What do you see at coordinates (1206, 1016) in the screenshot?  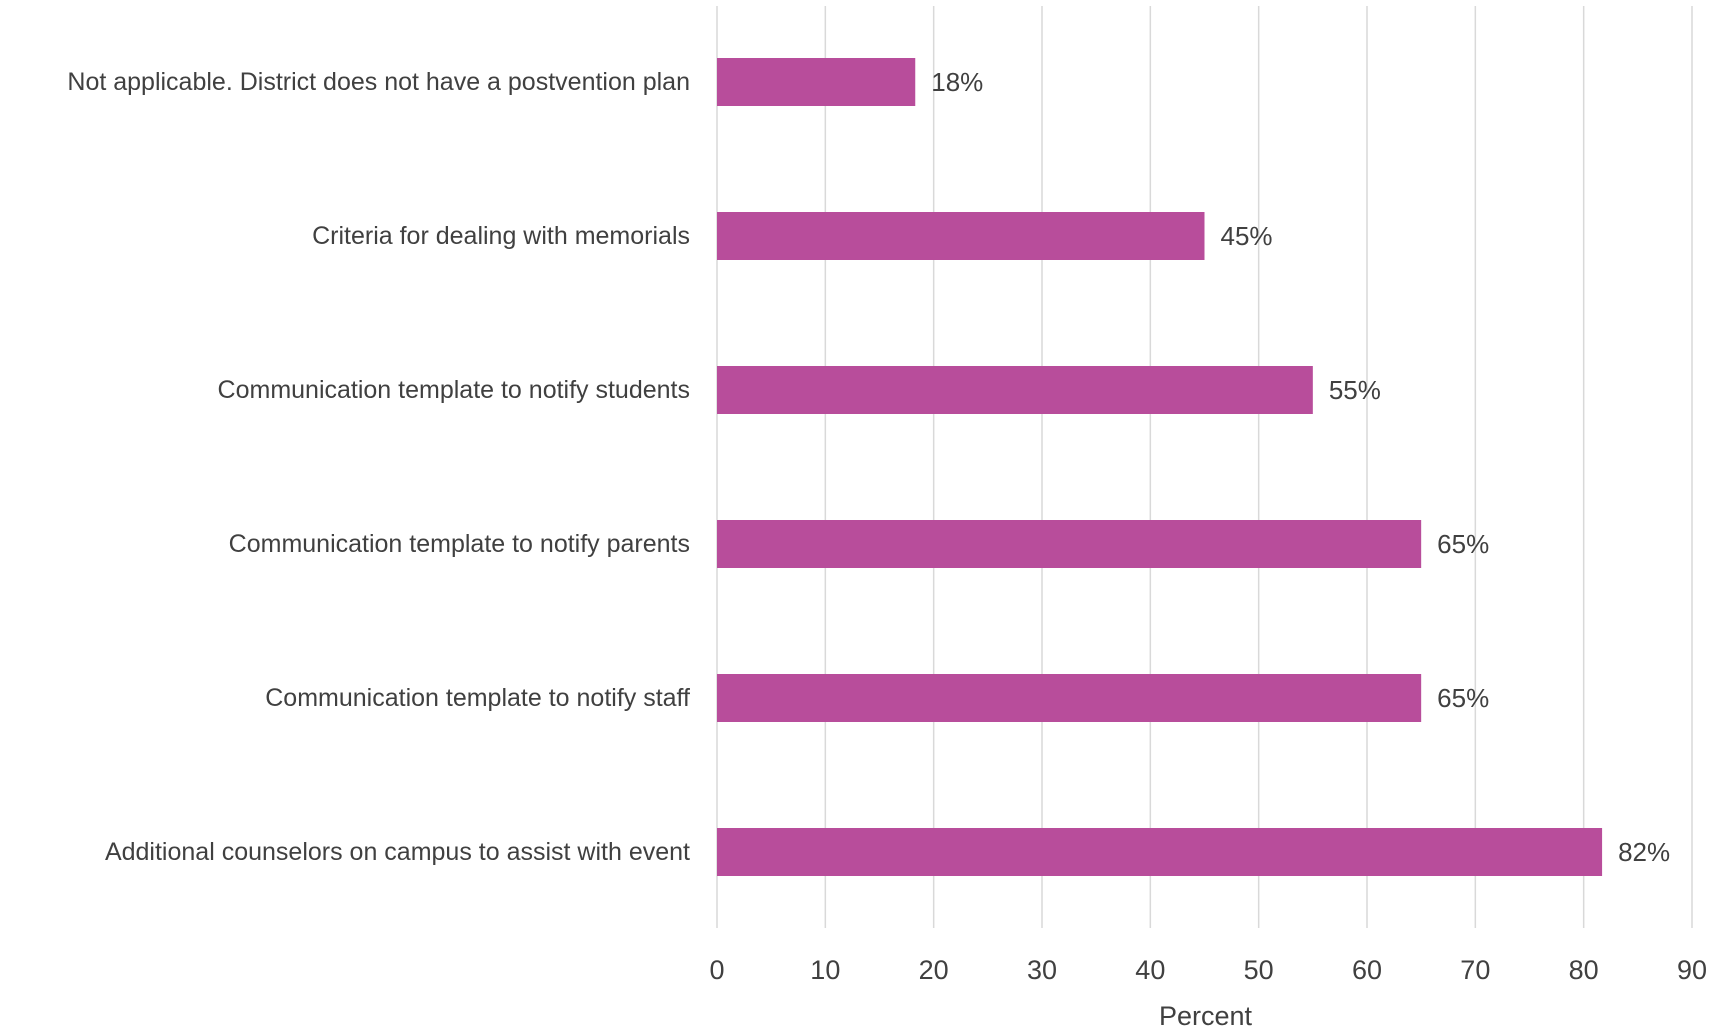 I see `x-axis-title: Percent` at bounding box center [1206, 1016].